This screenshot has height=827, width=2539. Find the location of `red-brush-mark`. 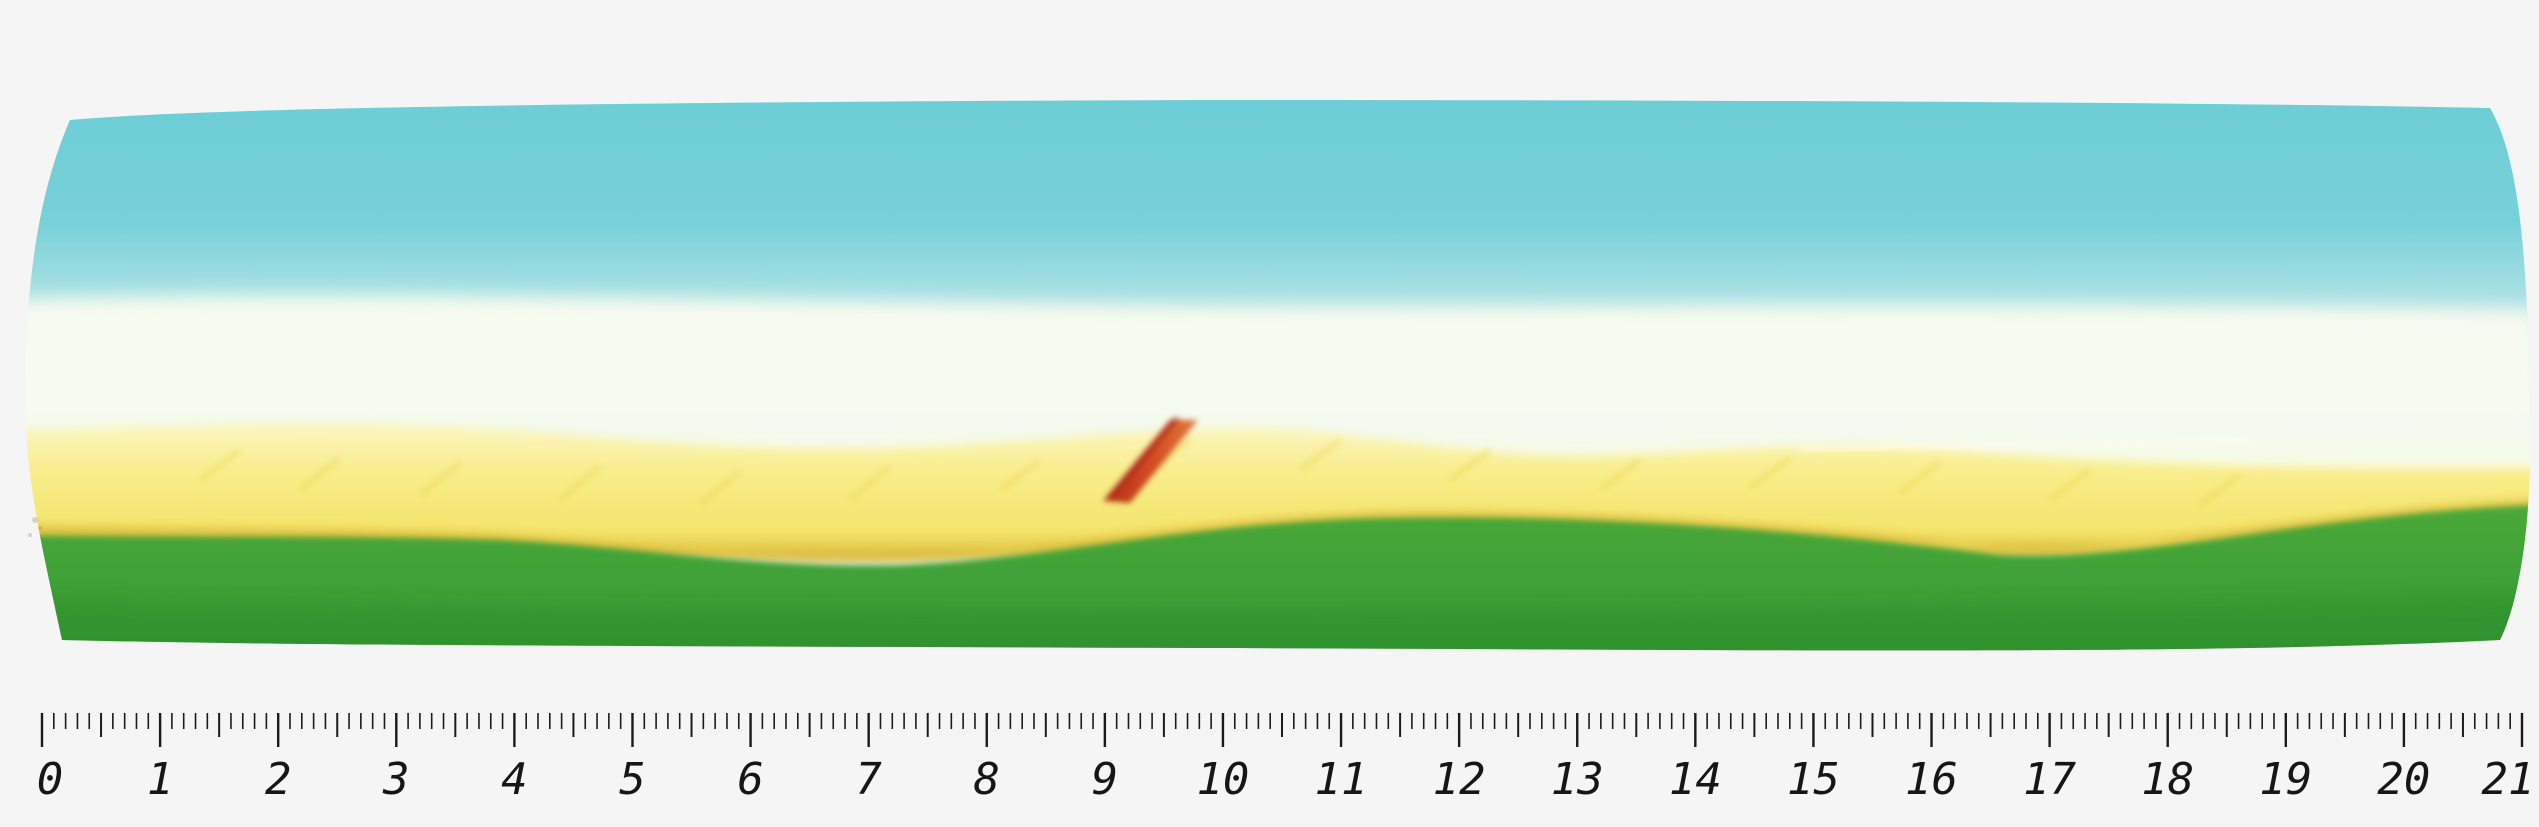

red-brush-mark is located at coordinates (1150, 460).